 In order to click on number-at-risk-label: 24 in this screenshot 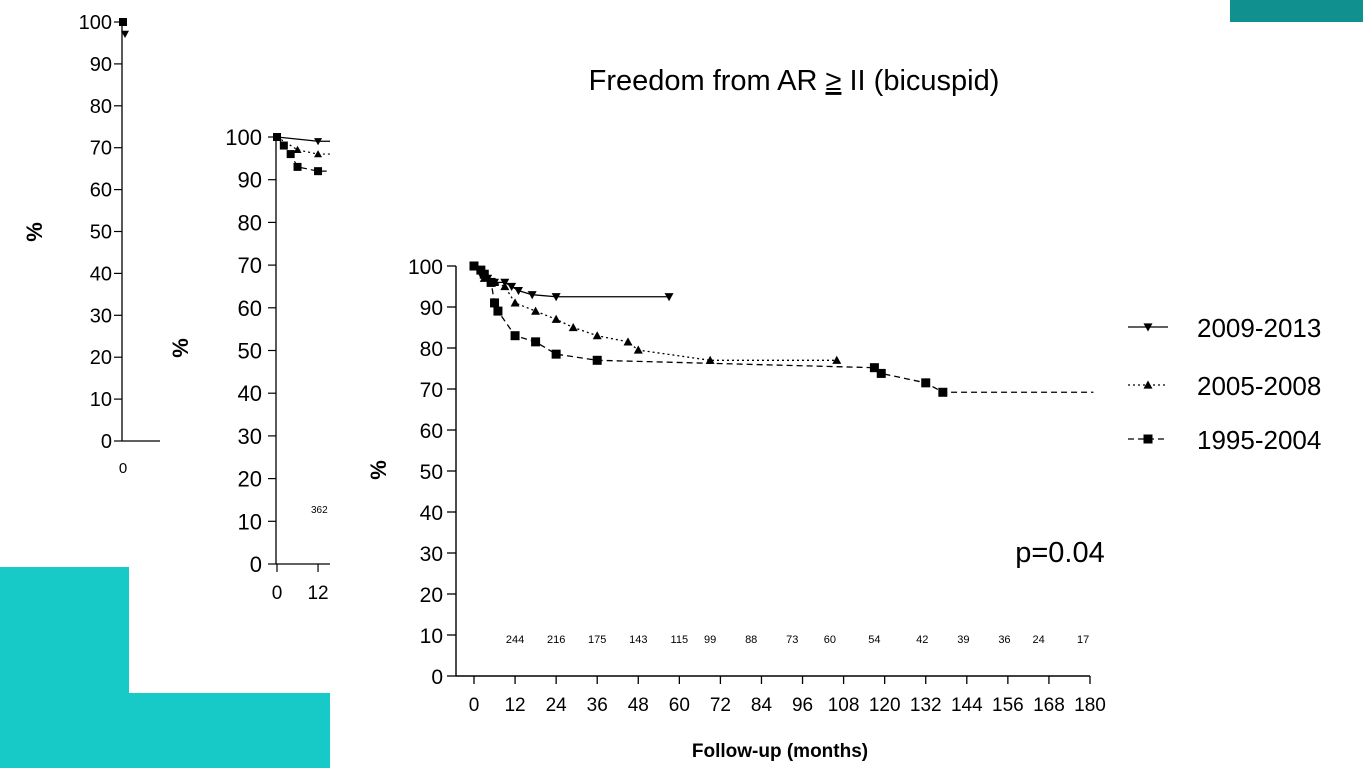, I will do `click(1039, 640)`.